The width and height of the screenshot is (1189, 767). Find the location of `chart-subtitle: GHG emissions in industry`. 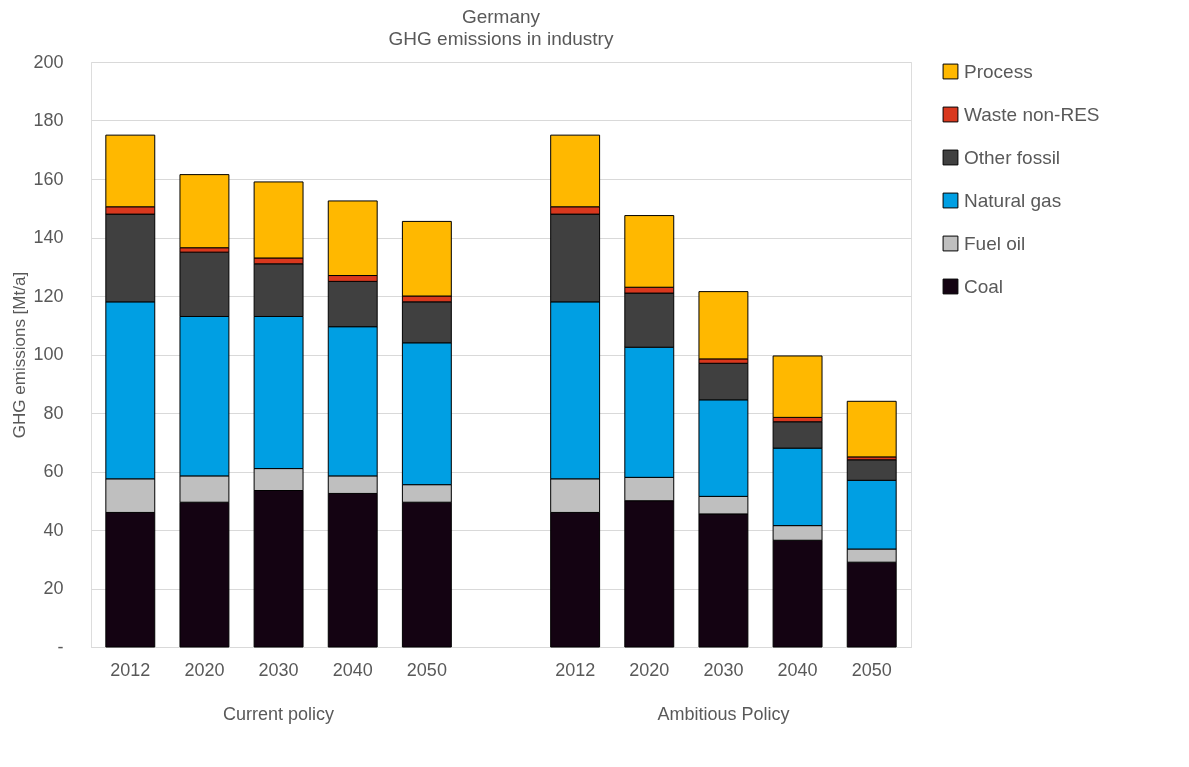

chart-subtitle: GHG emissions in industry is located at coordinates (501, 38).